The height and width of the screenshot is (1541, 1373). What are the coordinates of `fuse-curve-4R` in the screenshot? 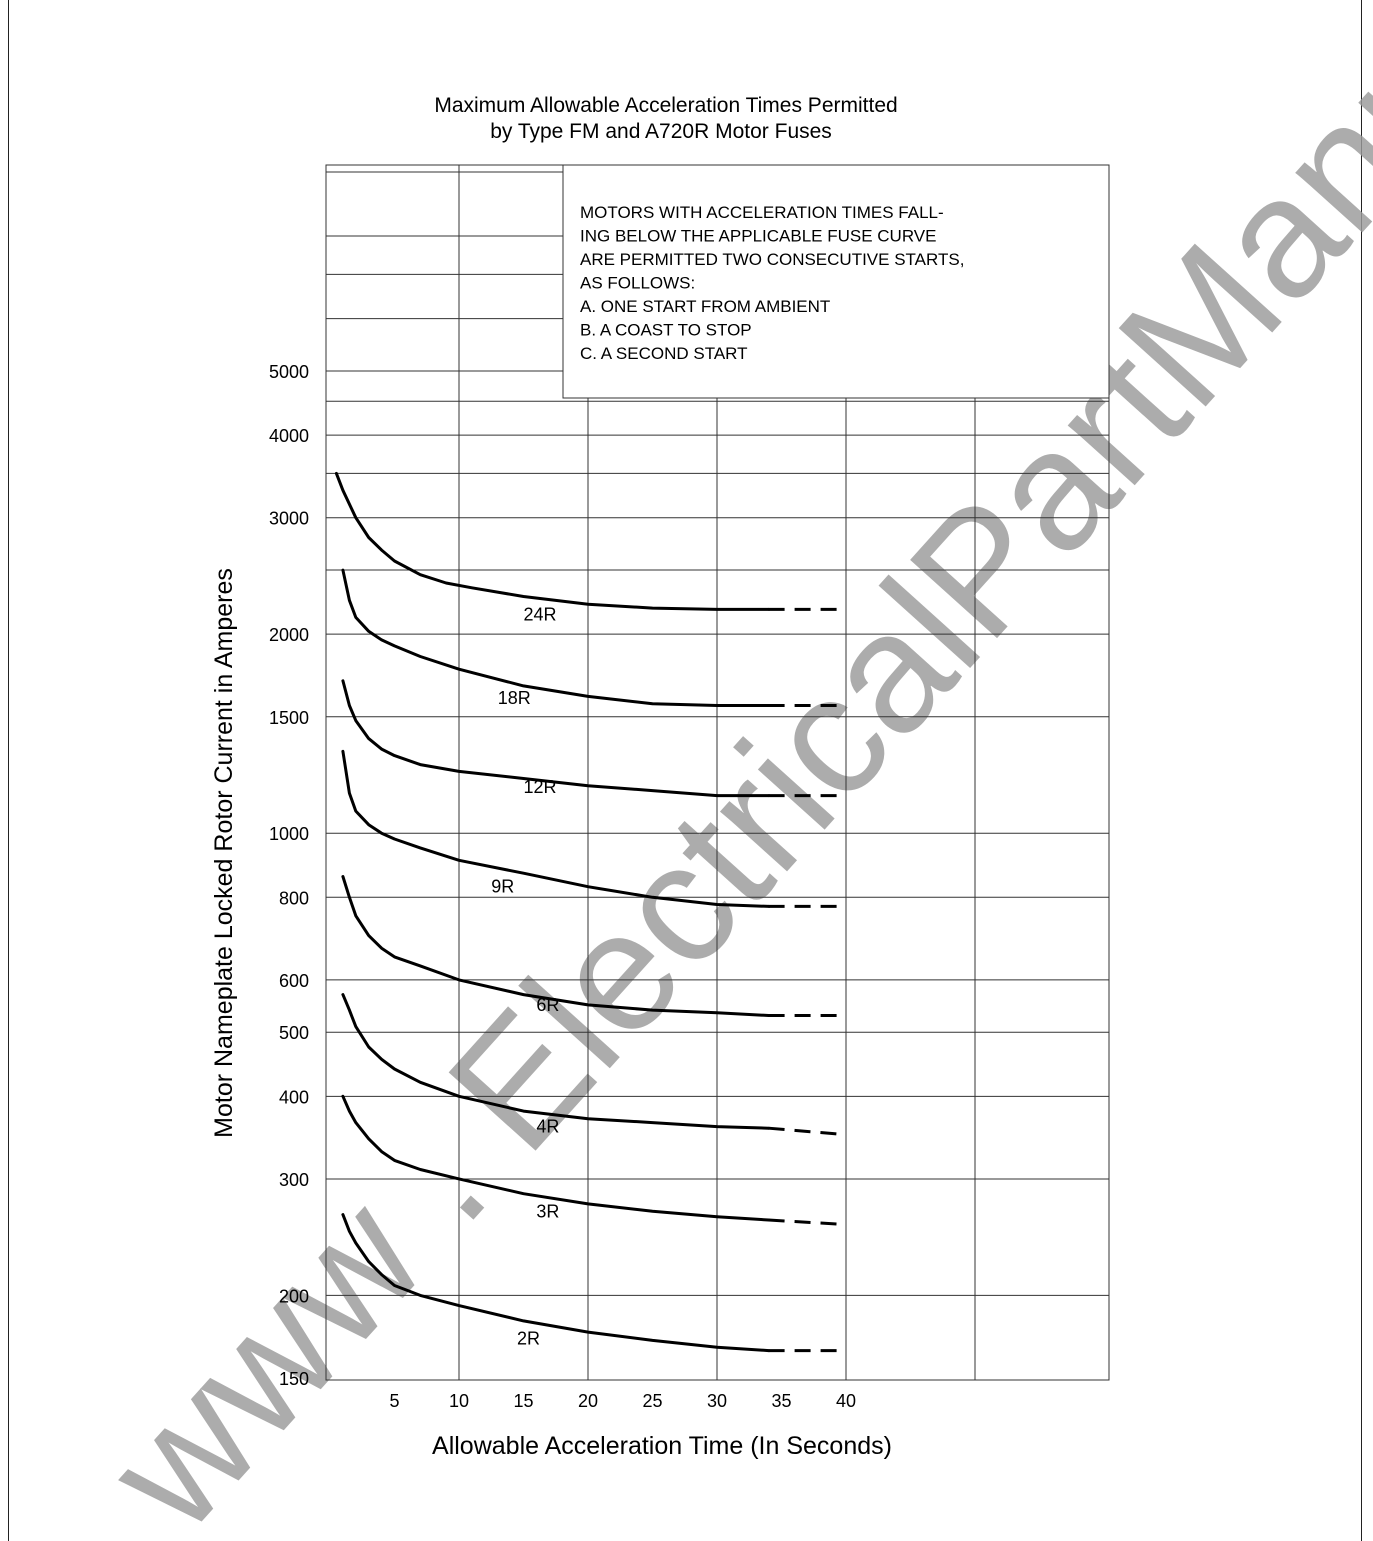 It's located at (556, 1061).